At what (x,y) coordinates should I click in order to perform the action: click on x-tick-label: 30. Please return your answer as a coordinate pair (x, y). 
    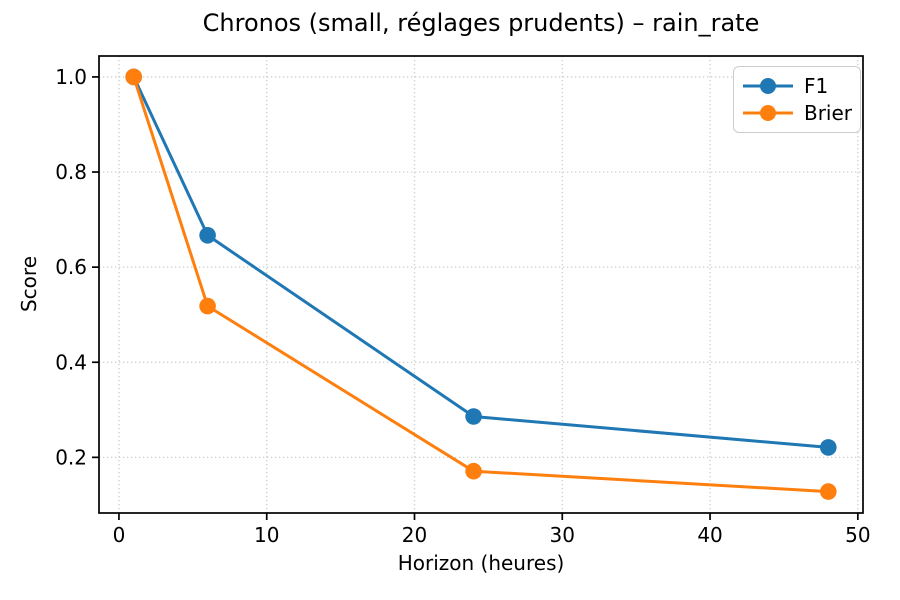
    Looking at the image, I should click on (562, 535).